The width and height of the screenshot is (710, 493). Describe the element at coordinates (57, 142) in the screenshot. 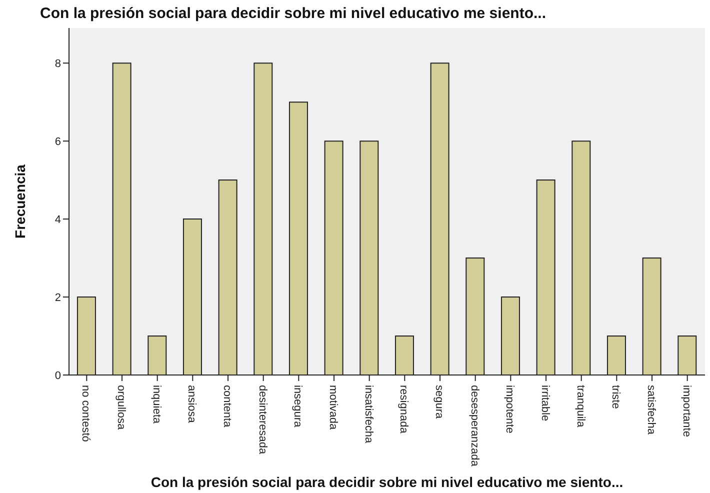

I see `y-tick-label: 6` at that location.